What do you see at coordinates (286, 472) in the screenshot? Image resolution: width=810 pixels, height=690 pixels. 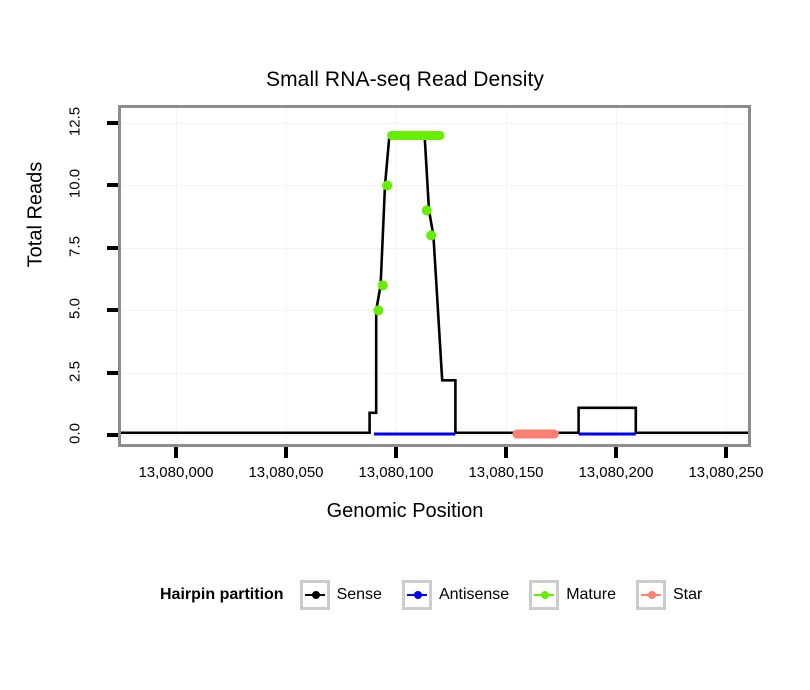 I see `x-tick-label: 13,080,050` at bounding box center [286, 472].